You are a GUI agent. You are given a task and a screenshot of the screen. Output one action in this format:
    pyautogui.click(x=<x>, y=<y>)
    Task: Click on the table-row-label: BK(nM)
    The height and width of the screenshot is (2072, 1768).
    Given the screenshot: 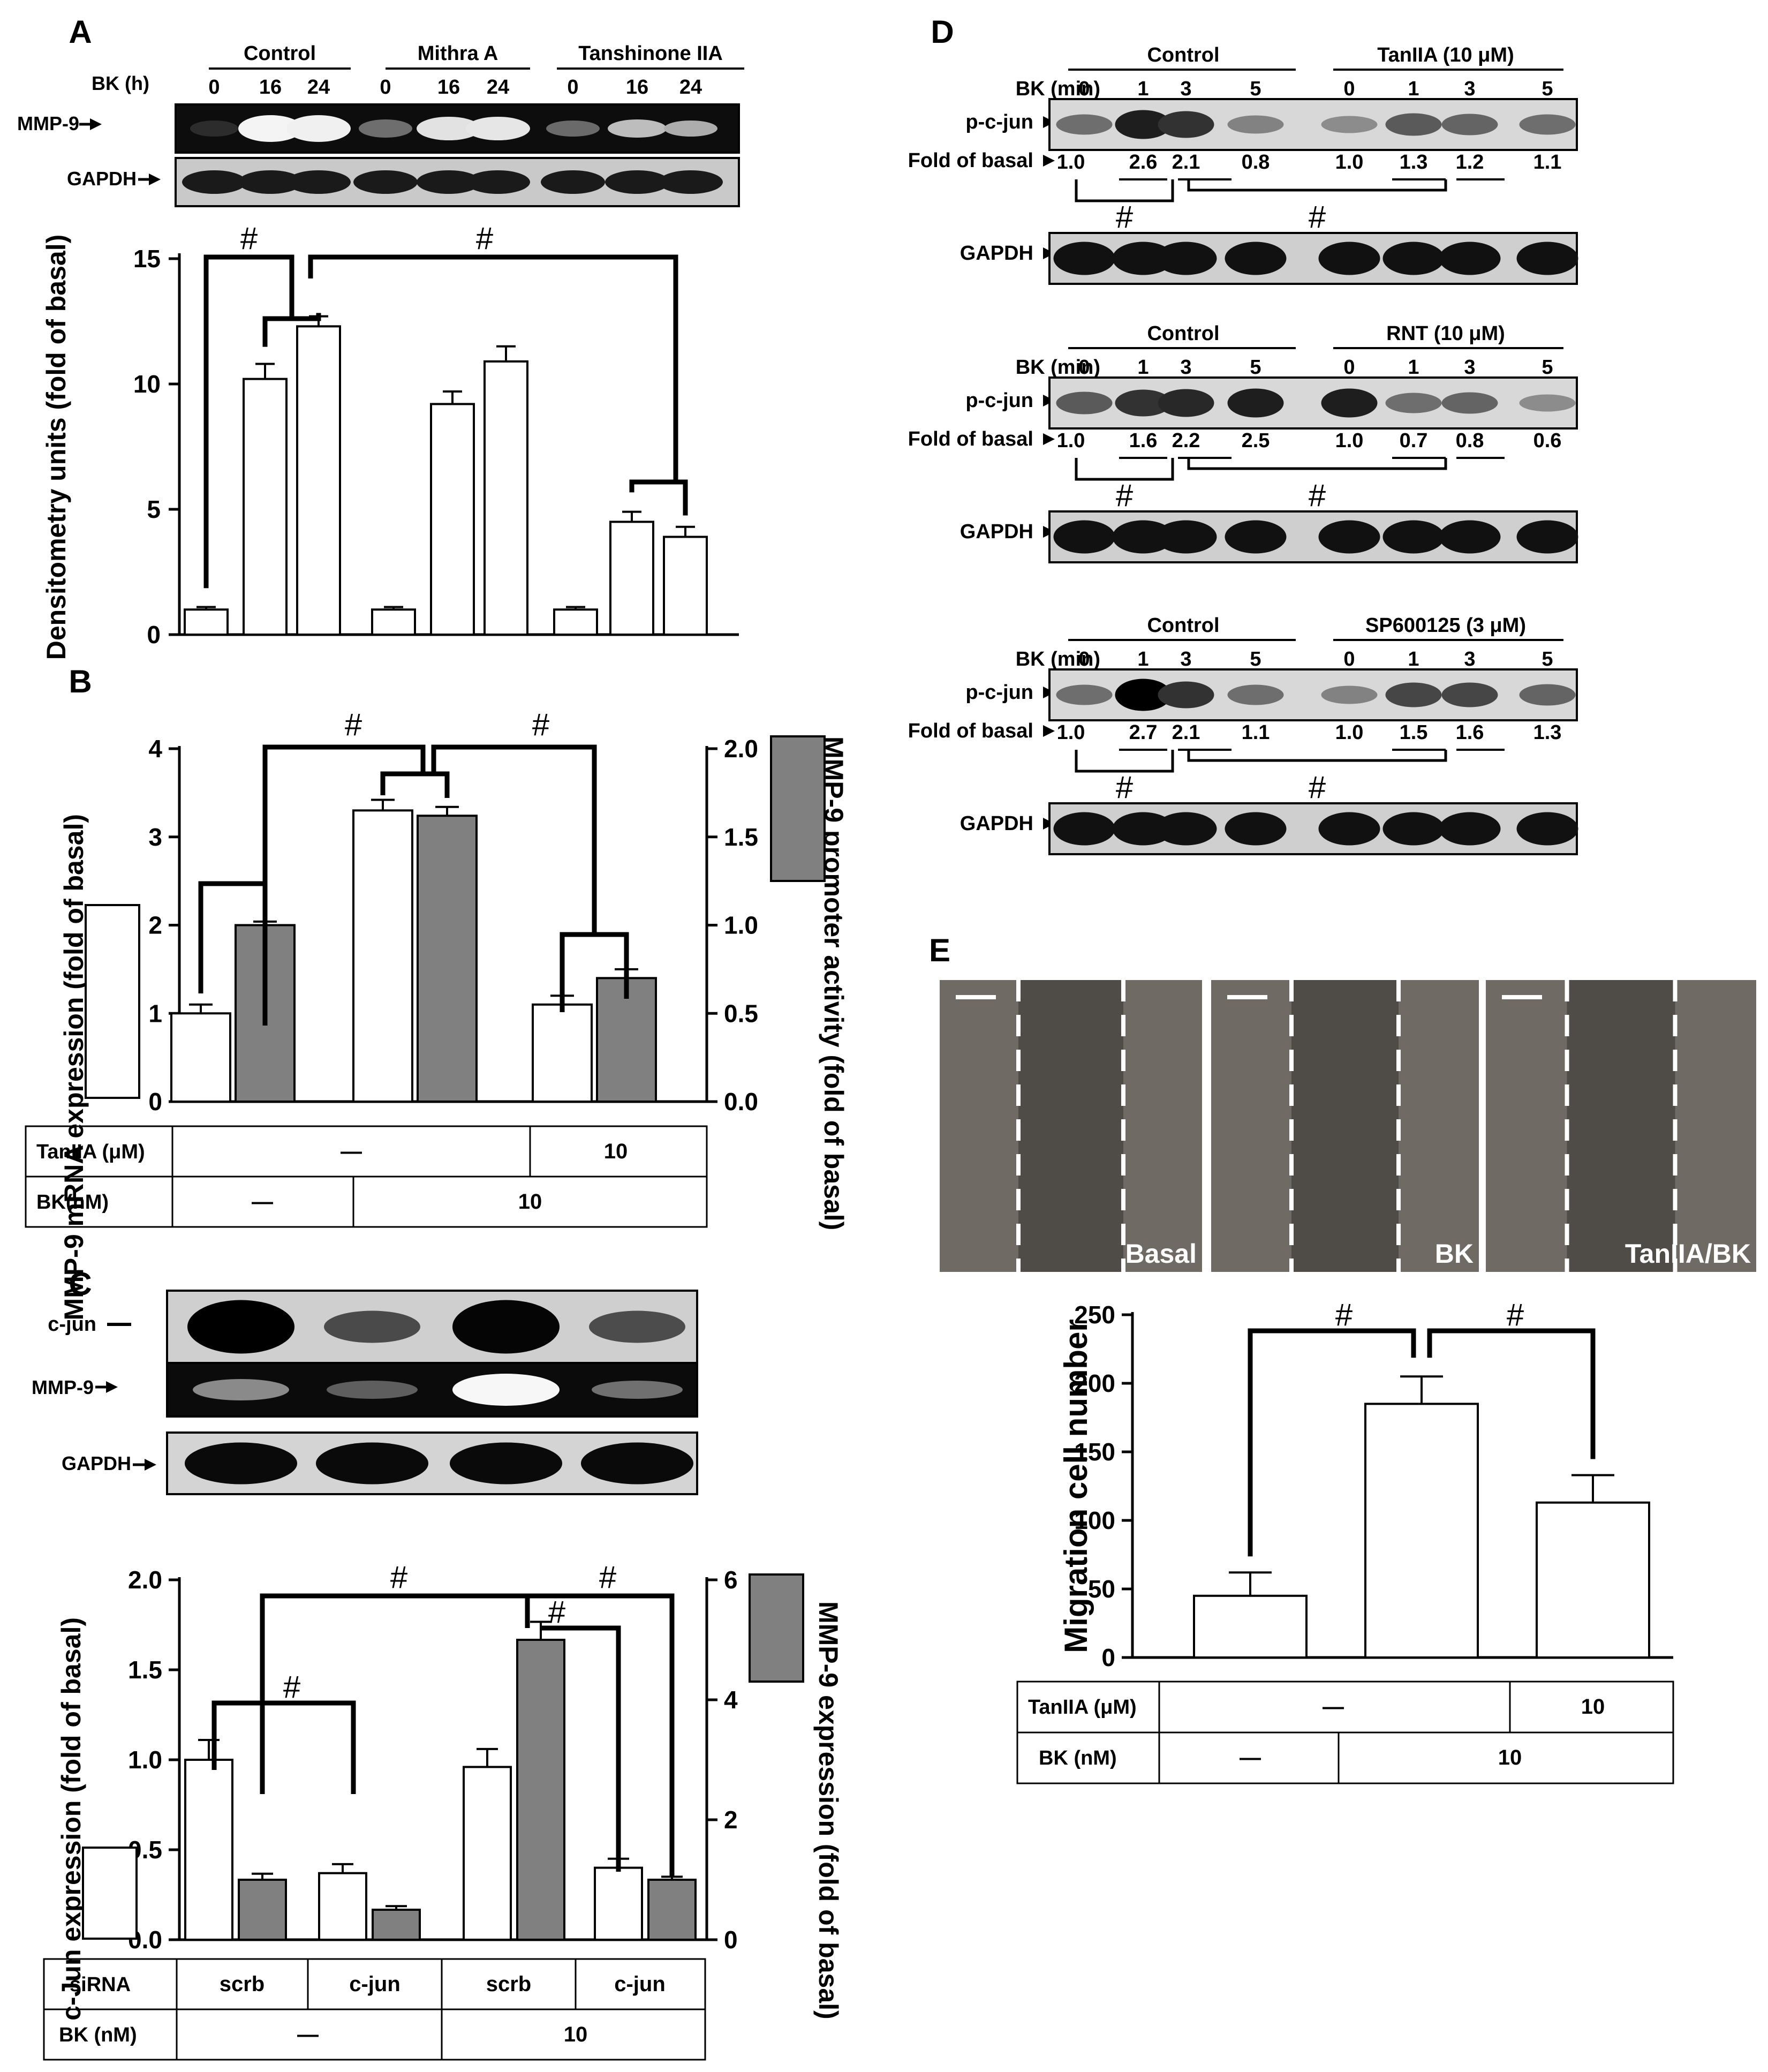 What is the action you would take?
    pyautogui.click(x=73, y=1202)
    